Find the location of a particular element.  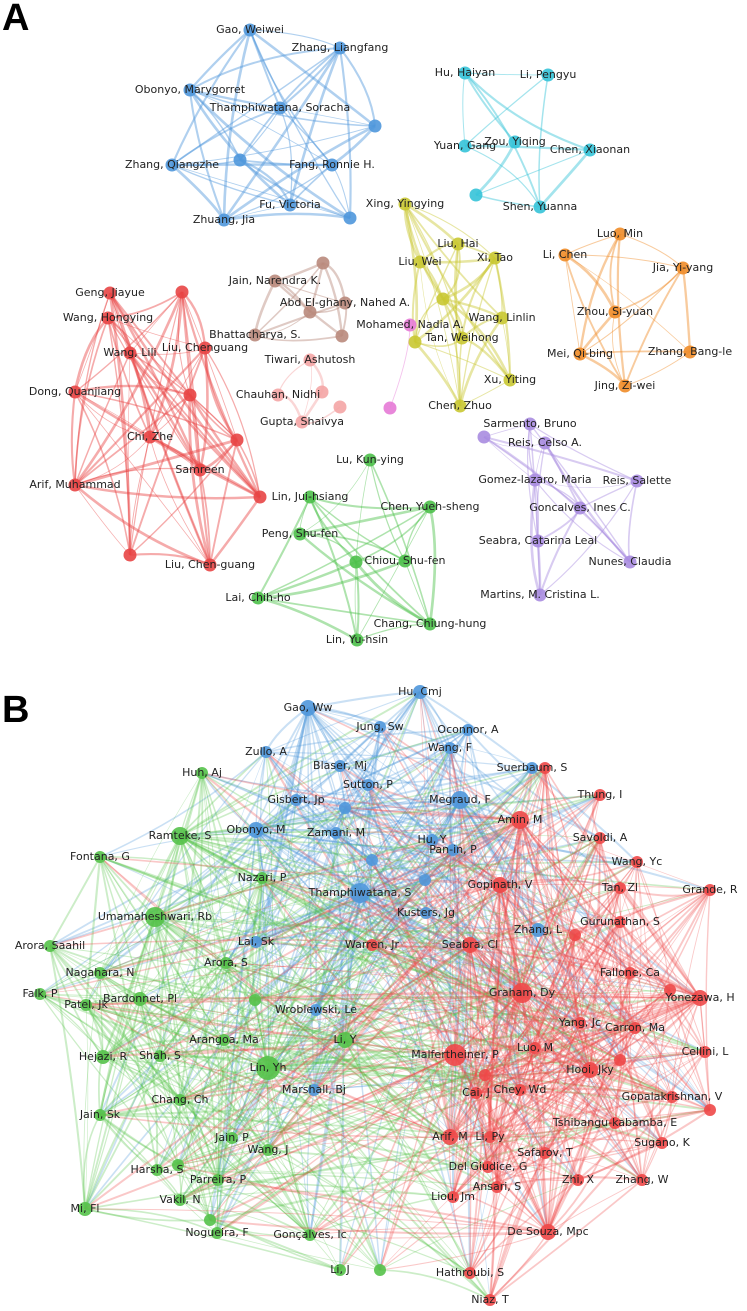

node-label: Xi, Tao is located at coordinates (495, 257).